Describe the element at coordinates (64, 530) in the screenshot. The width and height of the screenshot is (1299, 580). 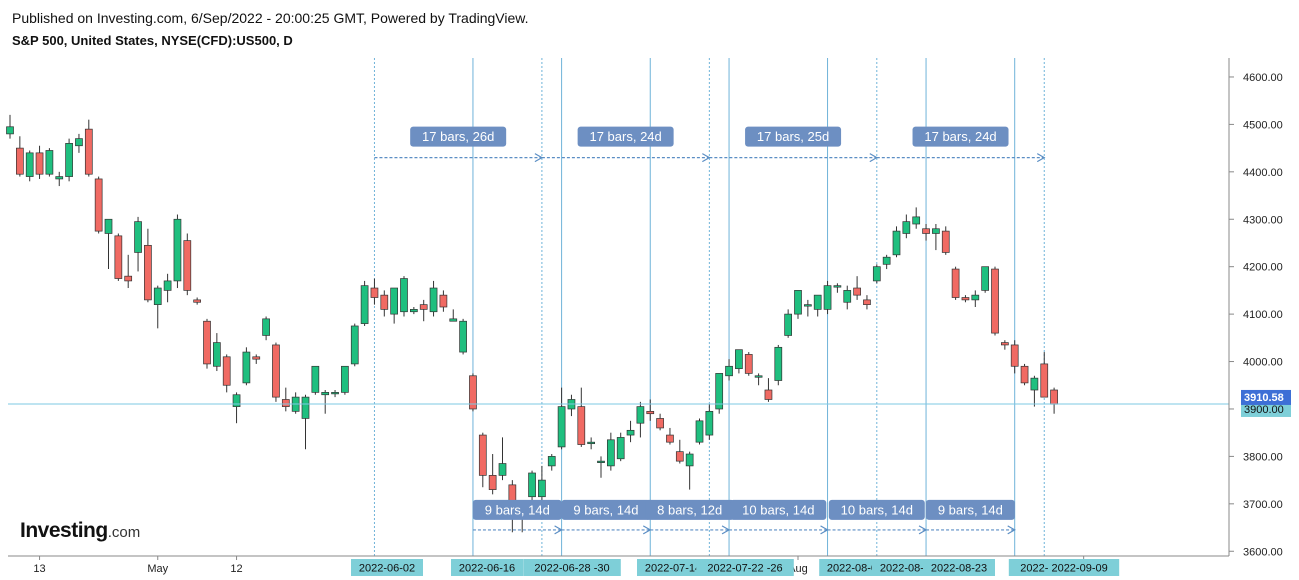
I see `logo-text: Investing` at that location.